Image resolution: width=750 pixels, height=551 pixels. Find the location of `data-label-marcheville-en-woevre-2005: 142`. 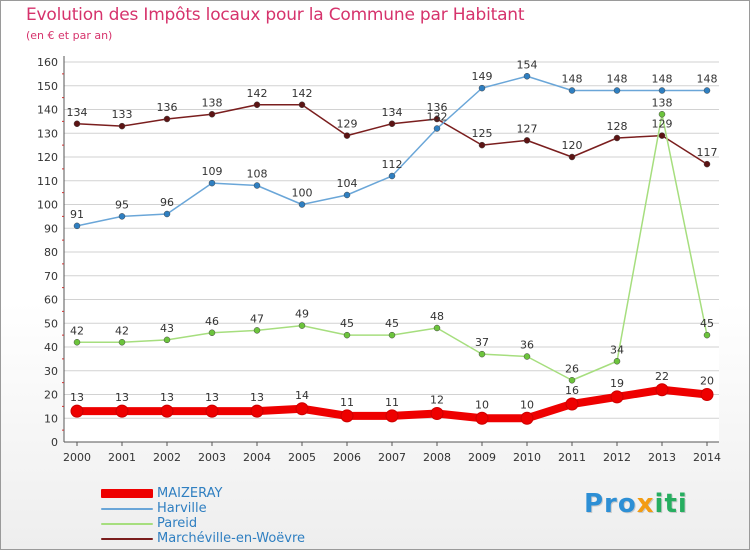

data-label-marcheville-en-woevre-2005: 142 is located at coordinates (302, 93).